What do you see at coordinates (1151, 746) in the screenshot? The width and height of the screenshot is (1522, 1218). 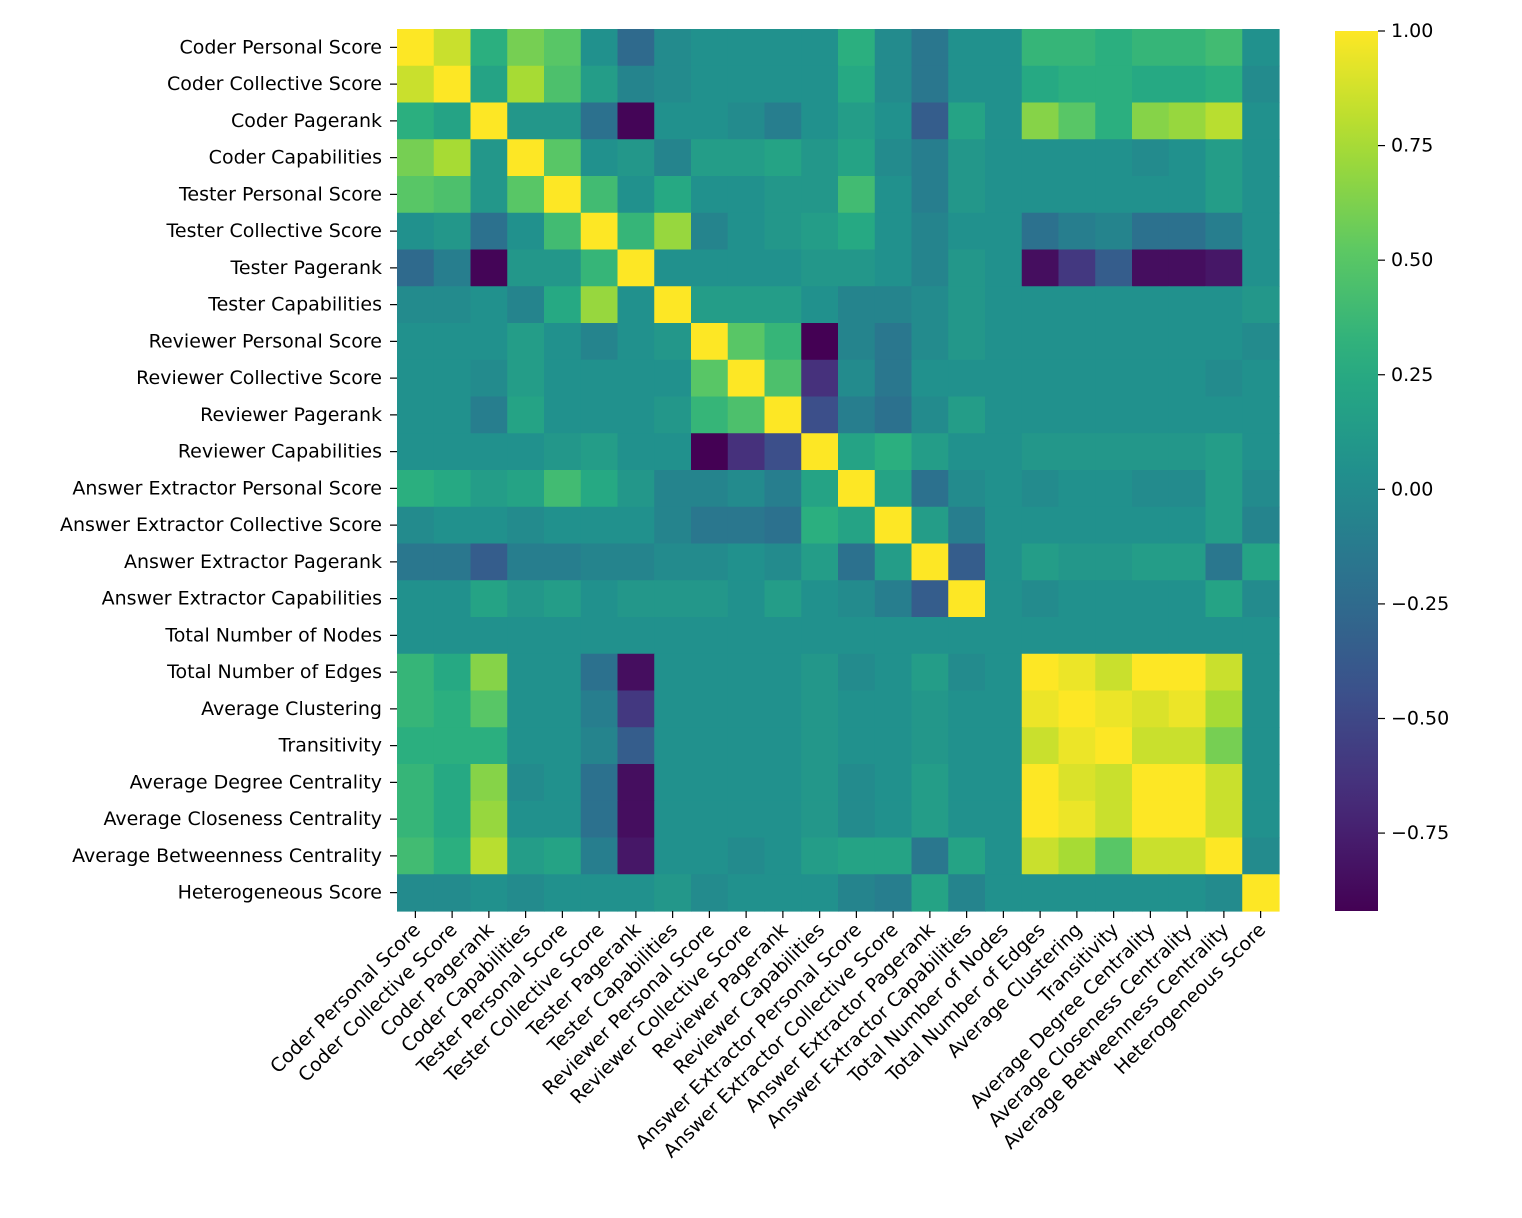 I see `heatmap-cell-r19-c20` at bounding box center [1151, 746].